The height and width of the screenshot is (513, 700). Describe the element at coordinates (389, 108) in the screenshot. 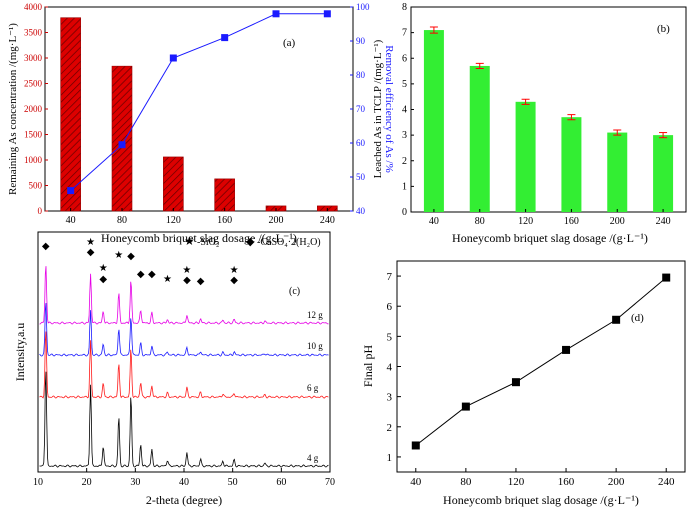

I see `panel-a-right-axis-title: Removal efficiency of As /%` at that location.